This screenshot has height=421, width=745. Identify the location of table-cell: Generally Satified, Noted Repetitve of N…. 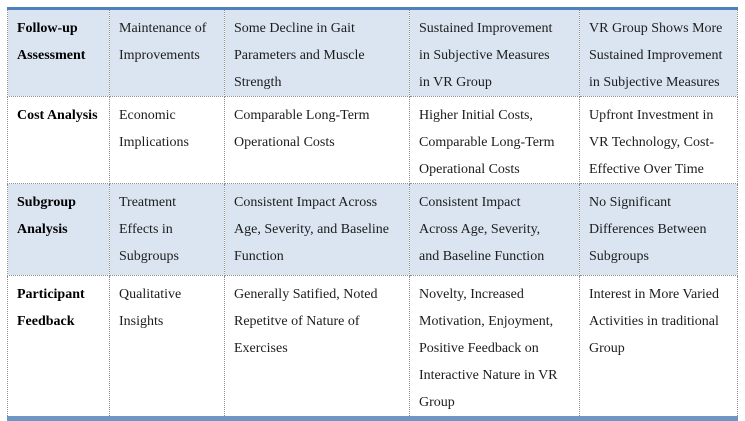
(317, 347).